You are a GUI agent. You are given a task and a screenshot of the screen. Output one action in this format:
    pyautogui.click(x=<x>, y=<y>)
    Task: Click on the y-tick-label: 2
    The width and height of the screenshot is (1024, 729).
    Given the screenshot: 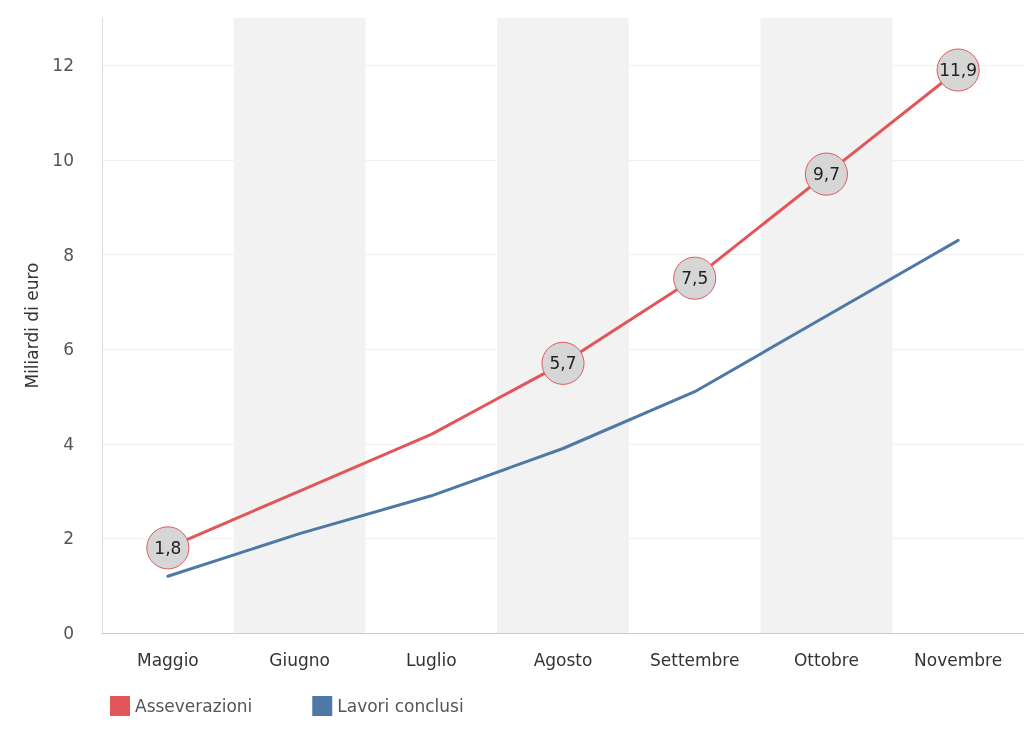 What is the action you would take?
    pyautogui.click(x=68, y=538)
    